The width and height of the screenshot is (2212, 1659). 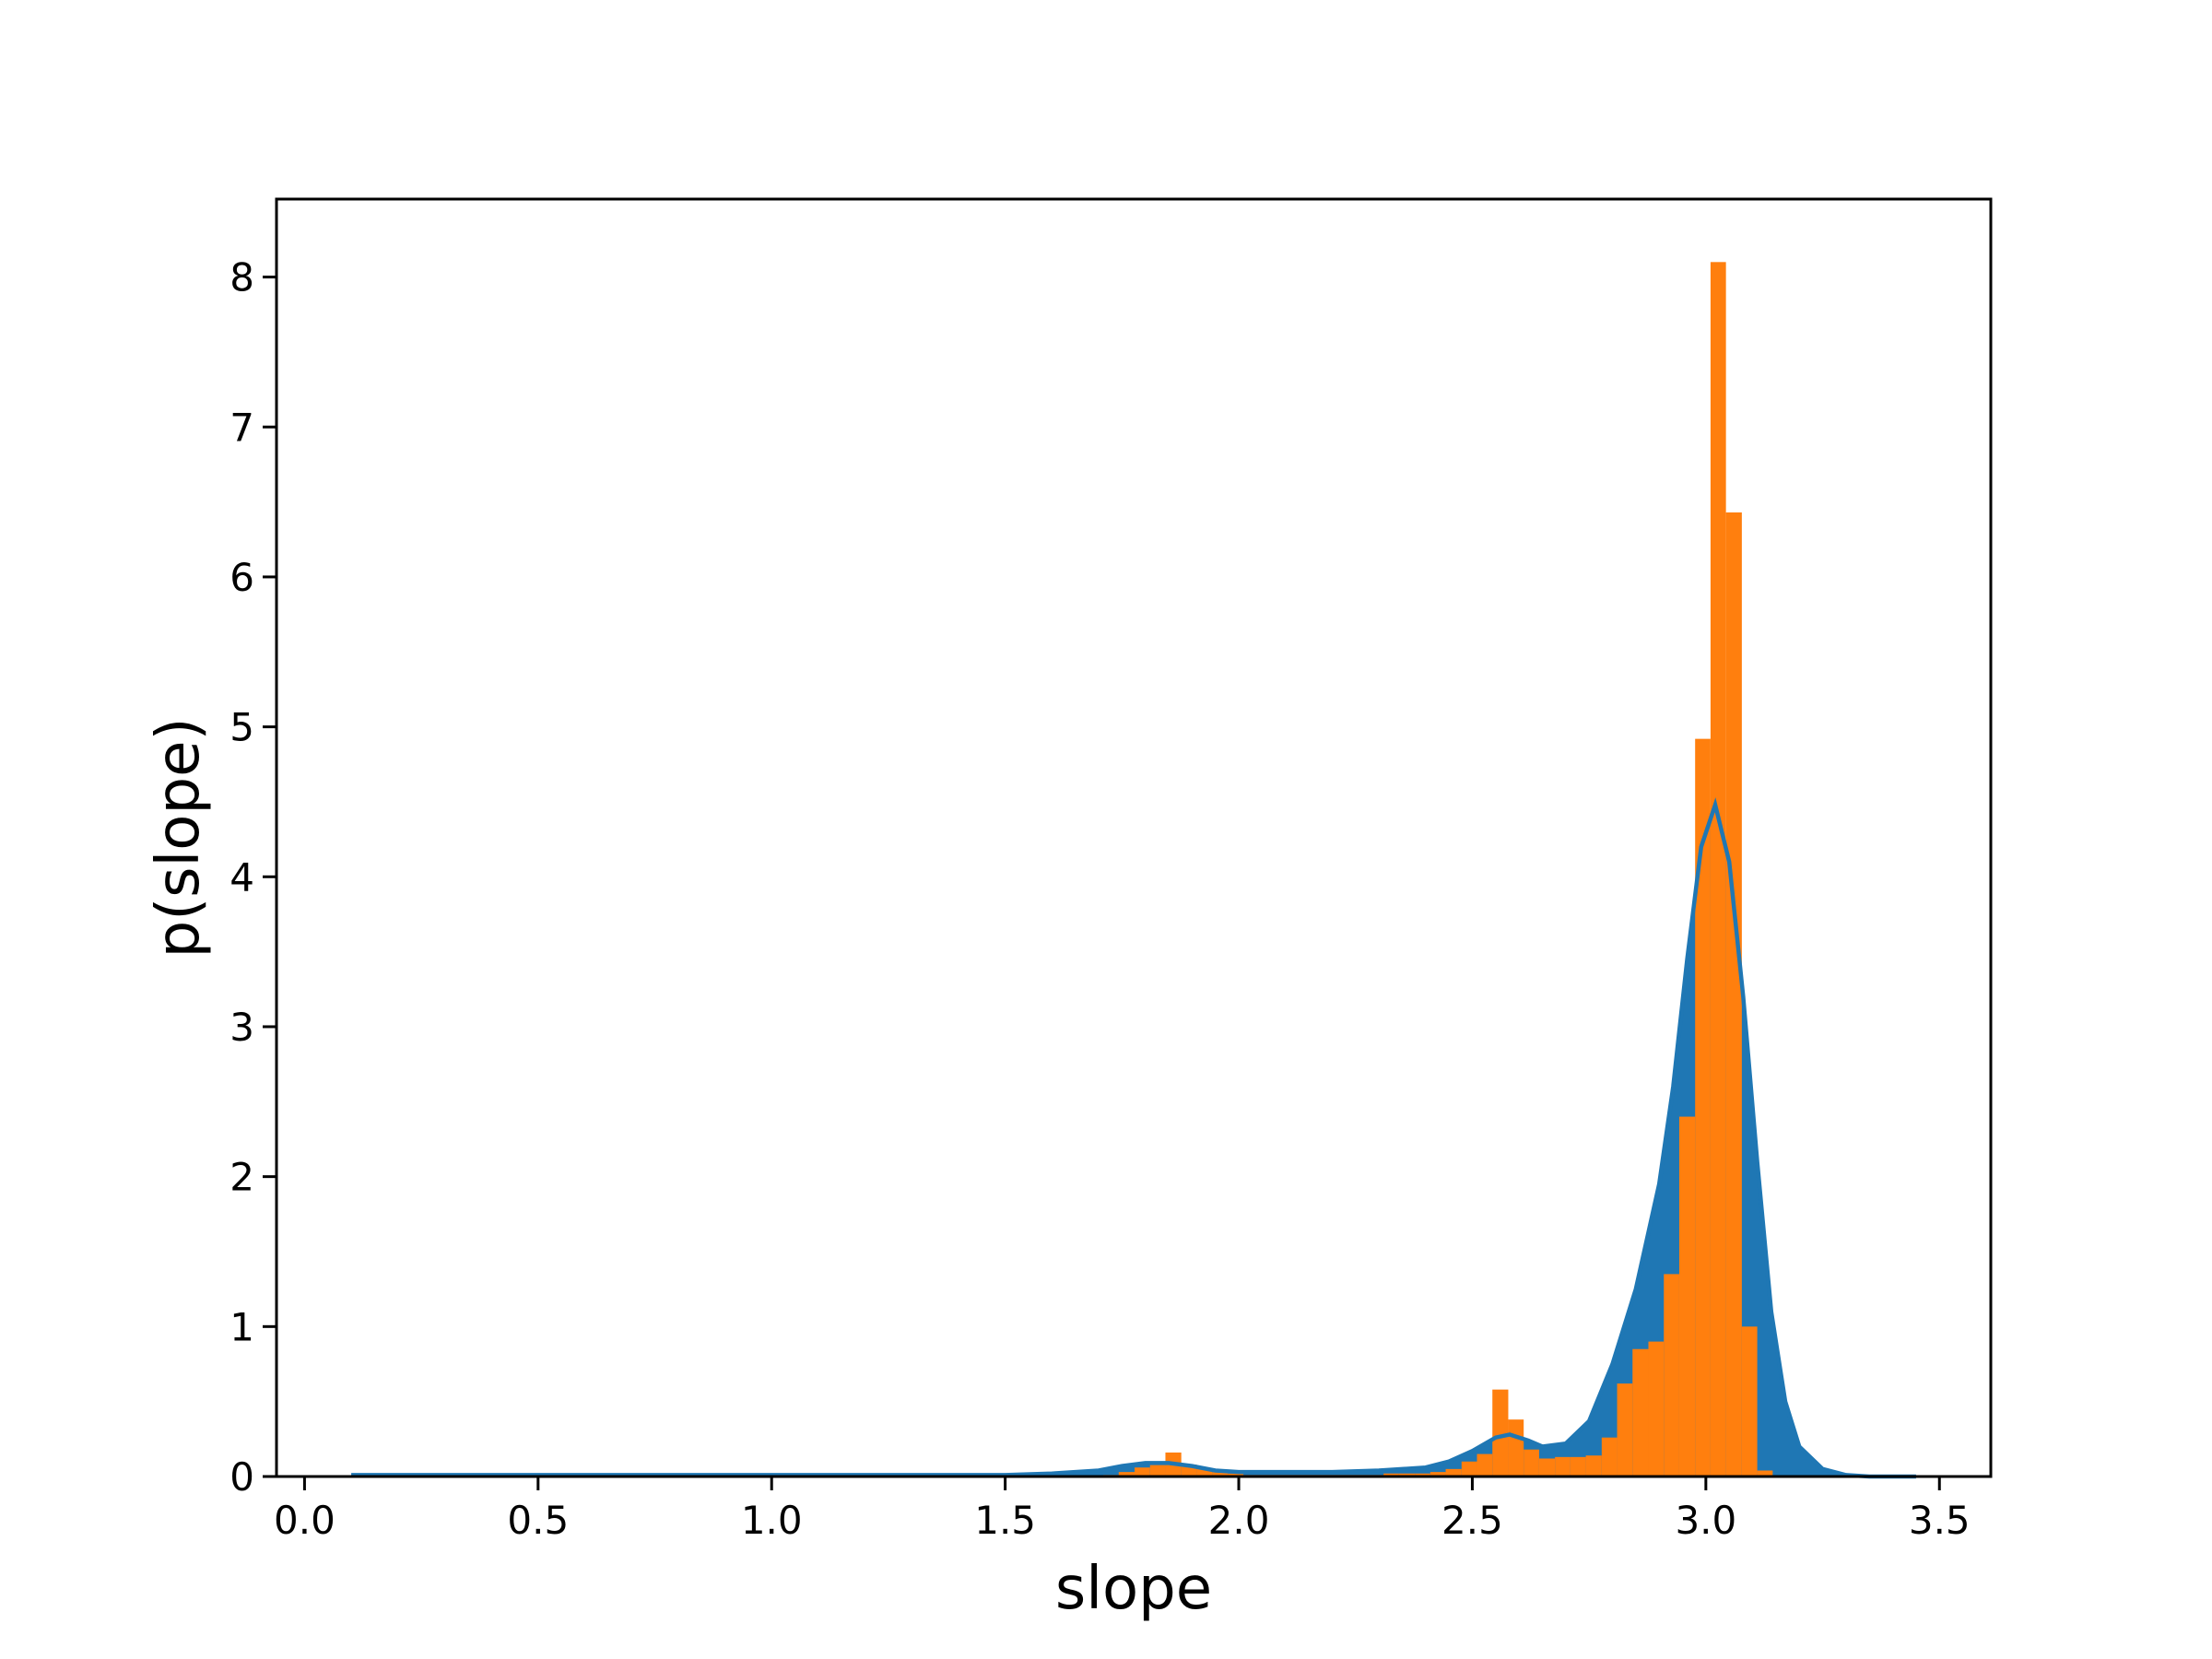 What do you see at coordinates (1940, 1520) in the screenshot?
I see `x-tick-label: 3.5` at bounding box center [1940, 1520].